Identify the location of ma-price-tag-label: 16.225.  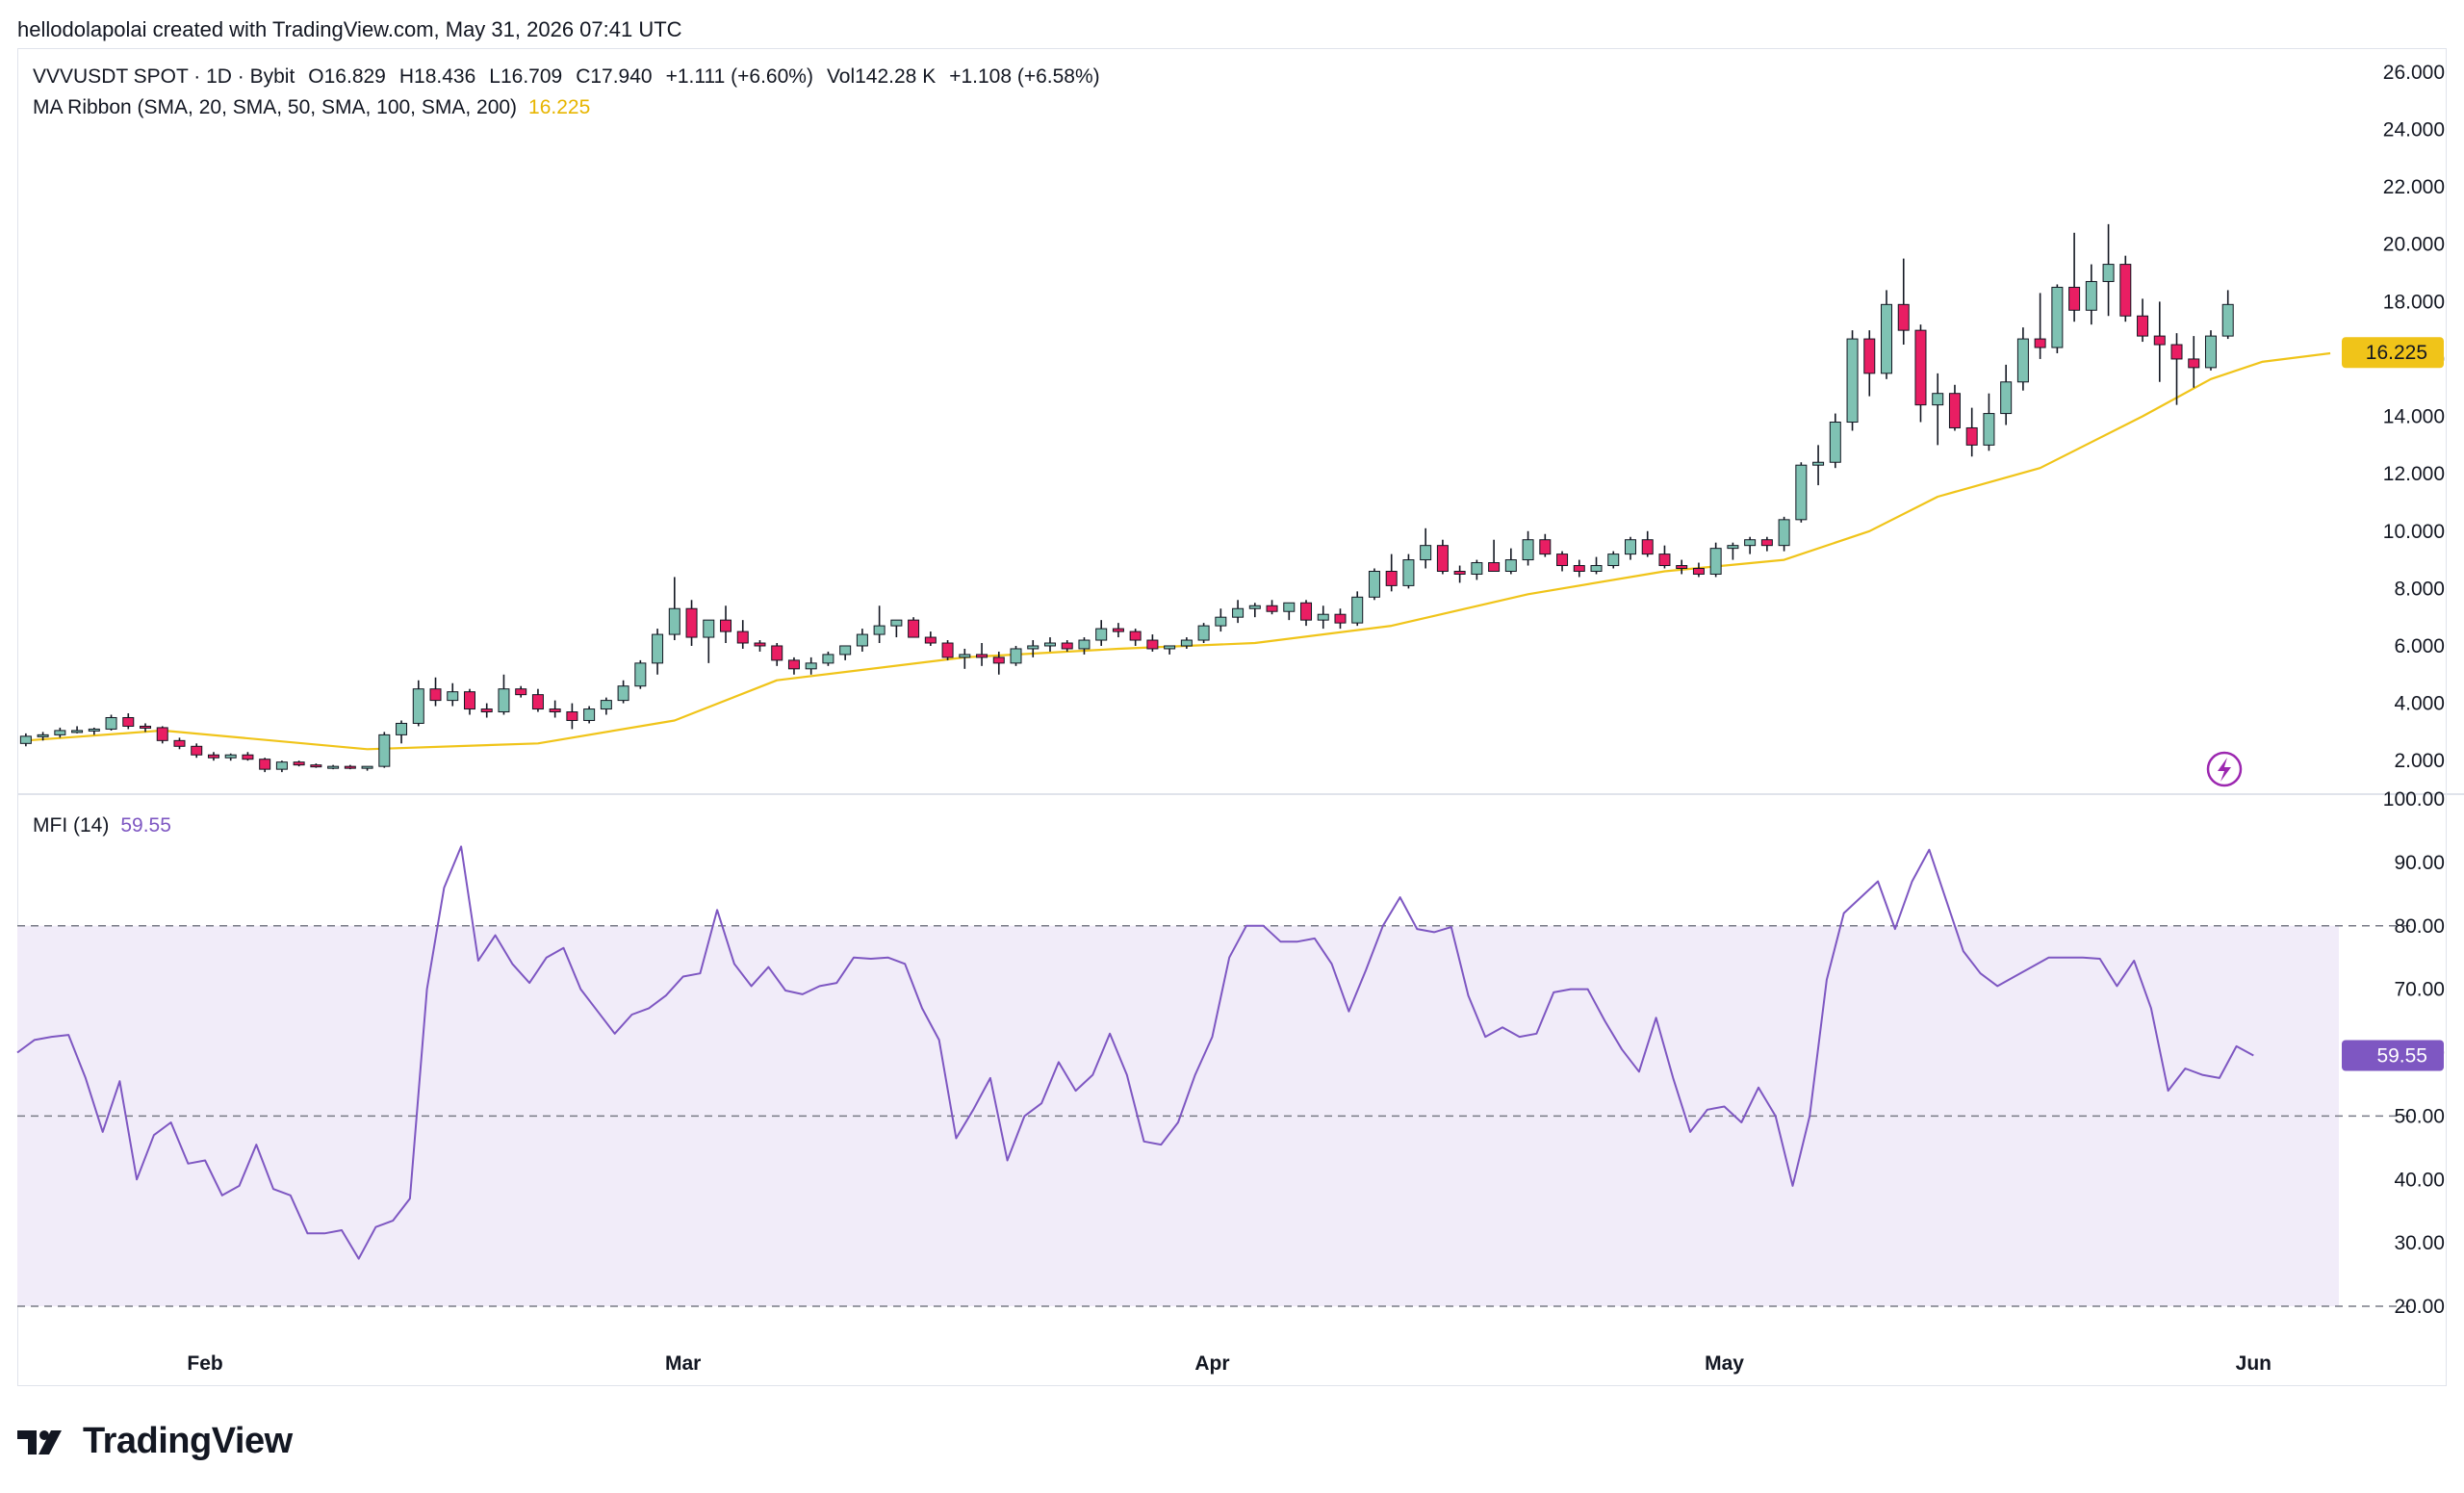
(2396, 353).